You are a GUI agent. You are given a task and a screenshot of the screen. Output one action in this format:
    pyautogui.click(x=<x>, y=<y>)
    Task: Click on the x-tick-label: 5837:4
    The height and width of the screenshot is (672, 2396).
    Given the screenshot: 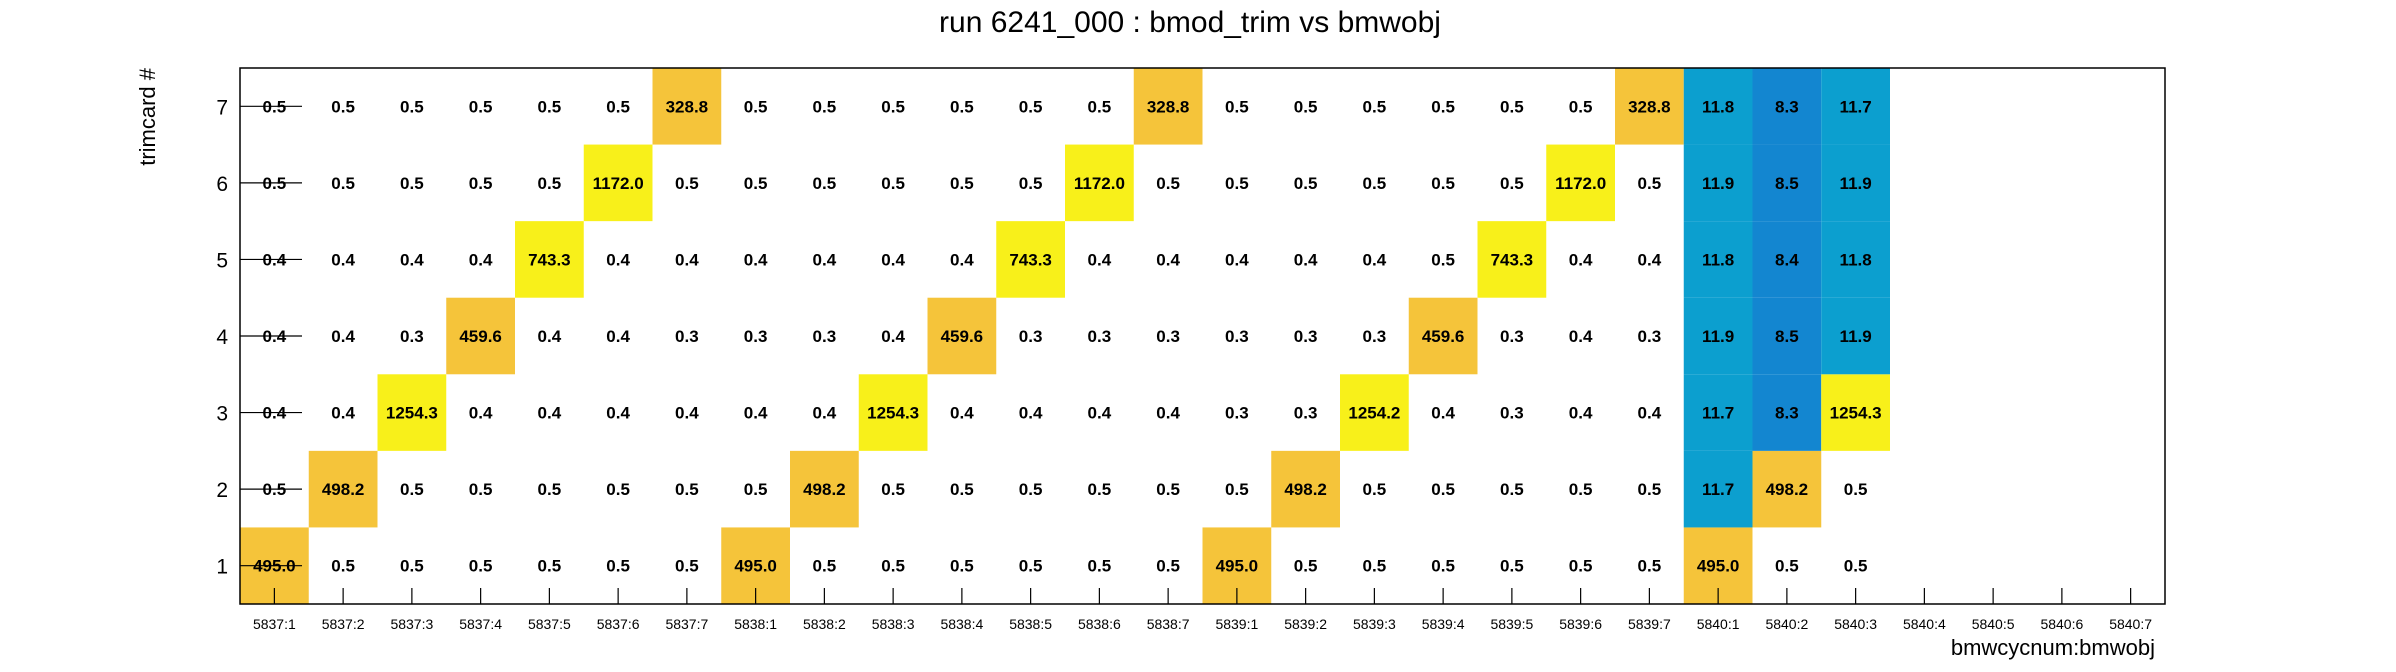 What is the action you would take?
    pyautogui.click(x=480, y=624)
    